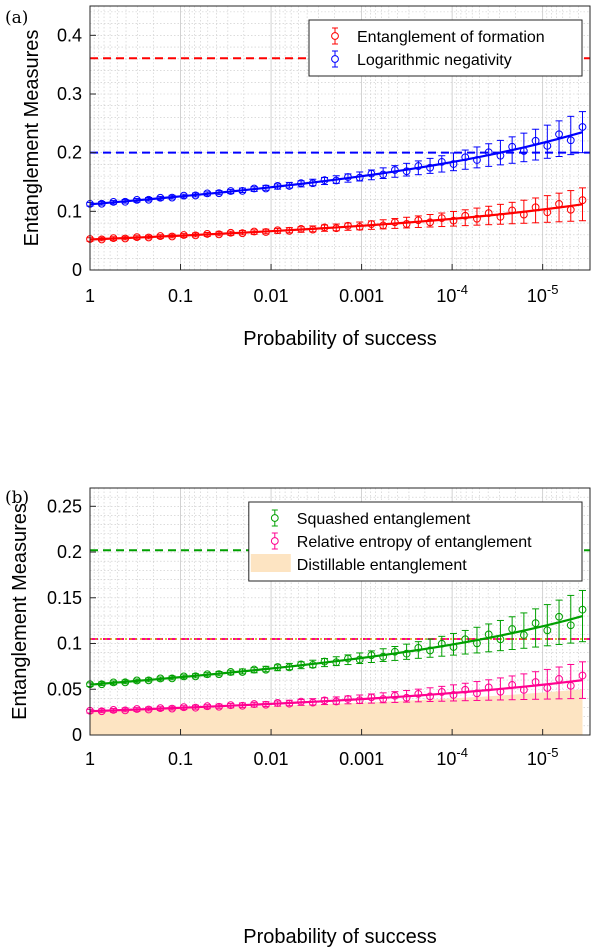 This screenshot has width=598, height=952. I want to click on y-tick-label: 0.15, so click(64, 598).